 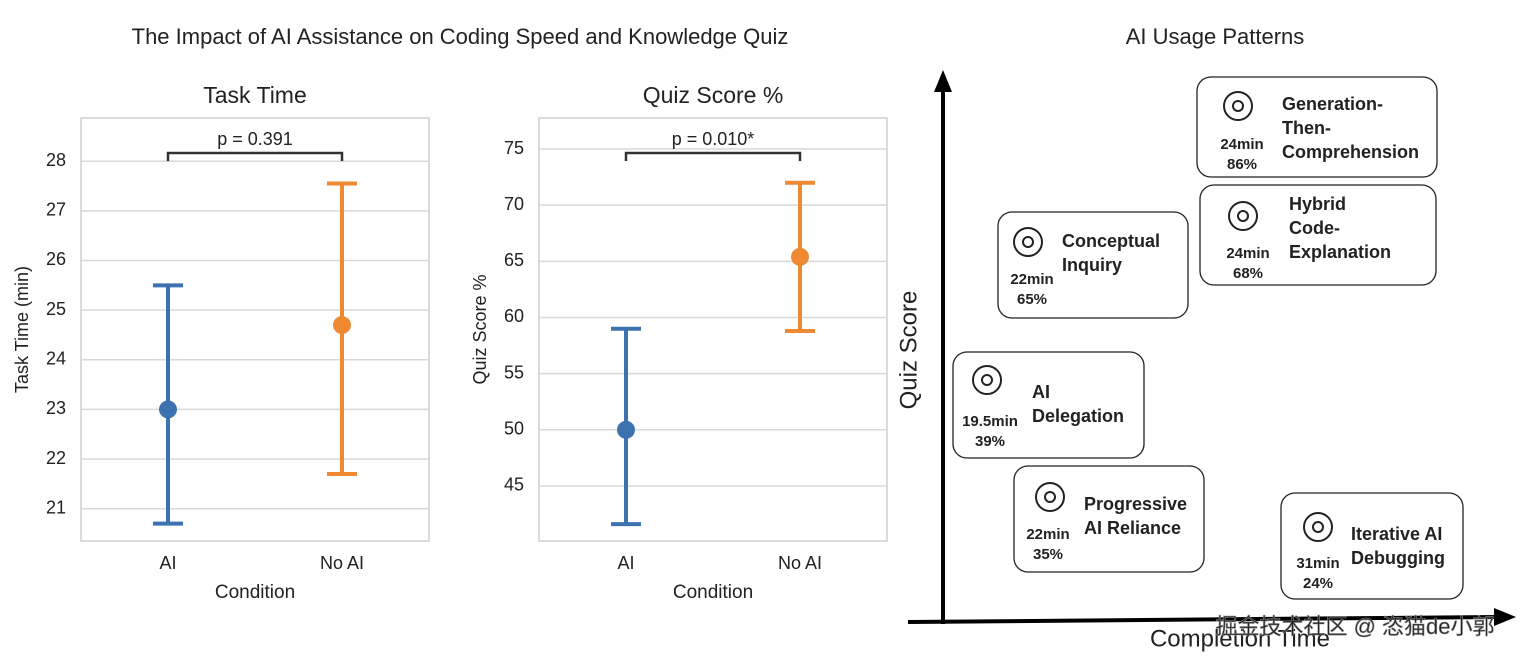 What do you see at coordinates (713, 95) in the screenshot?
I see `chart-title: Quiz Score %` at bounding box center [713, 95].